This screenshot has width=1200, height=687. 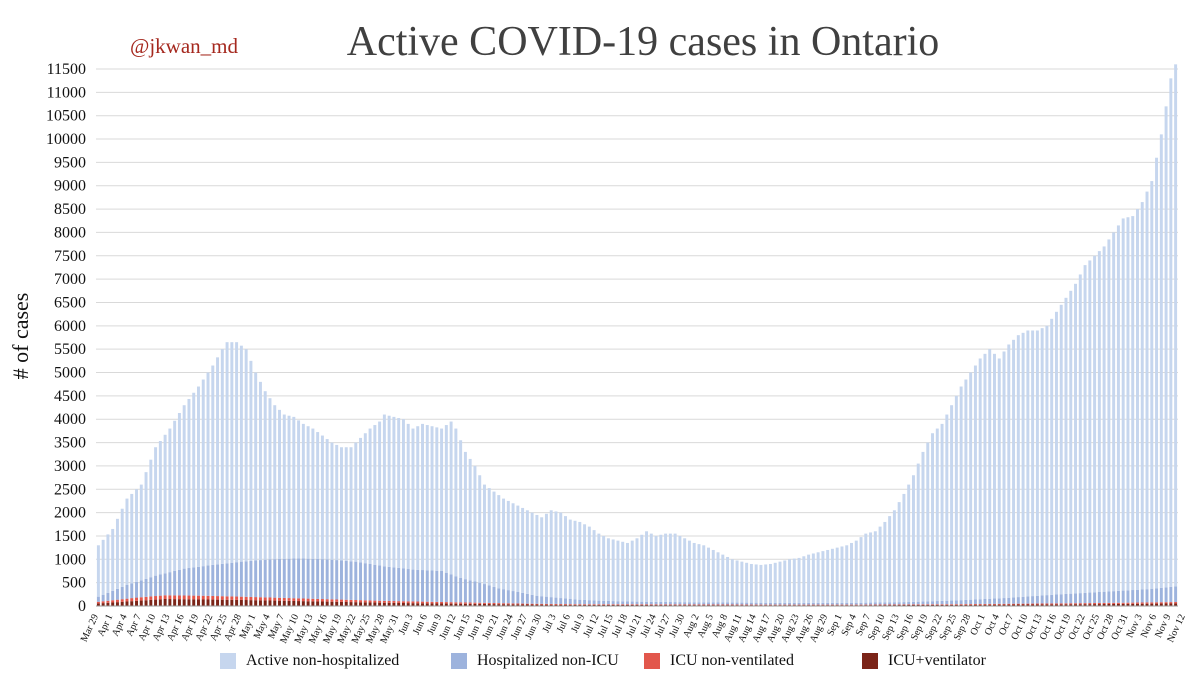 I want to click on legend-label-active: Active non-hospitalized, so click(x=323, y=660).